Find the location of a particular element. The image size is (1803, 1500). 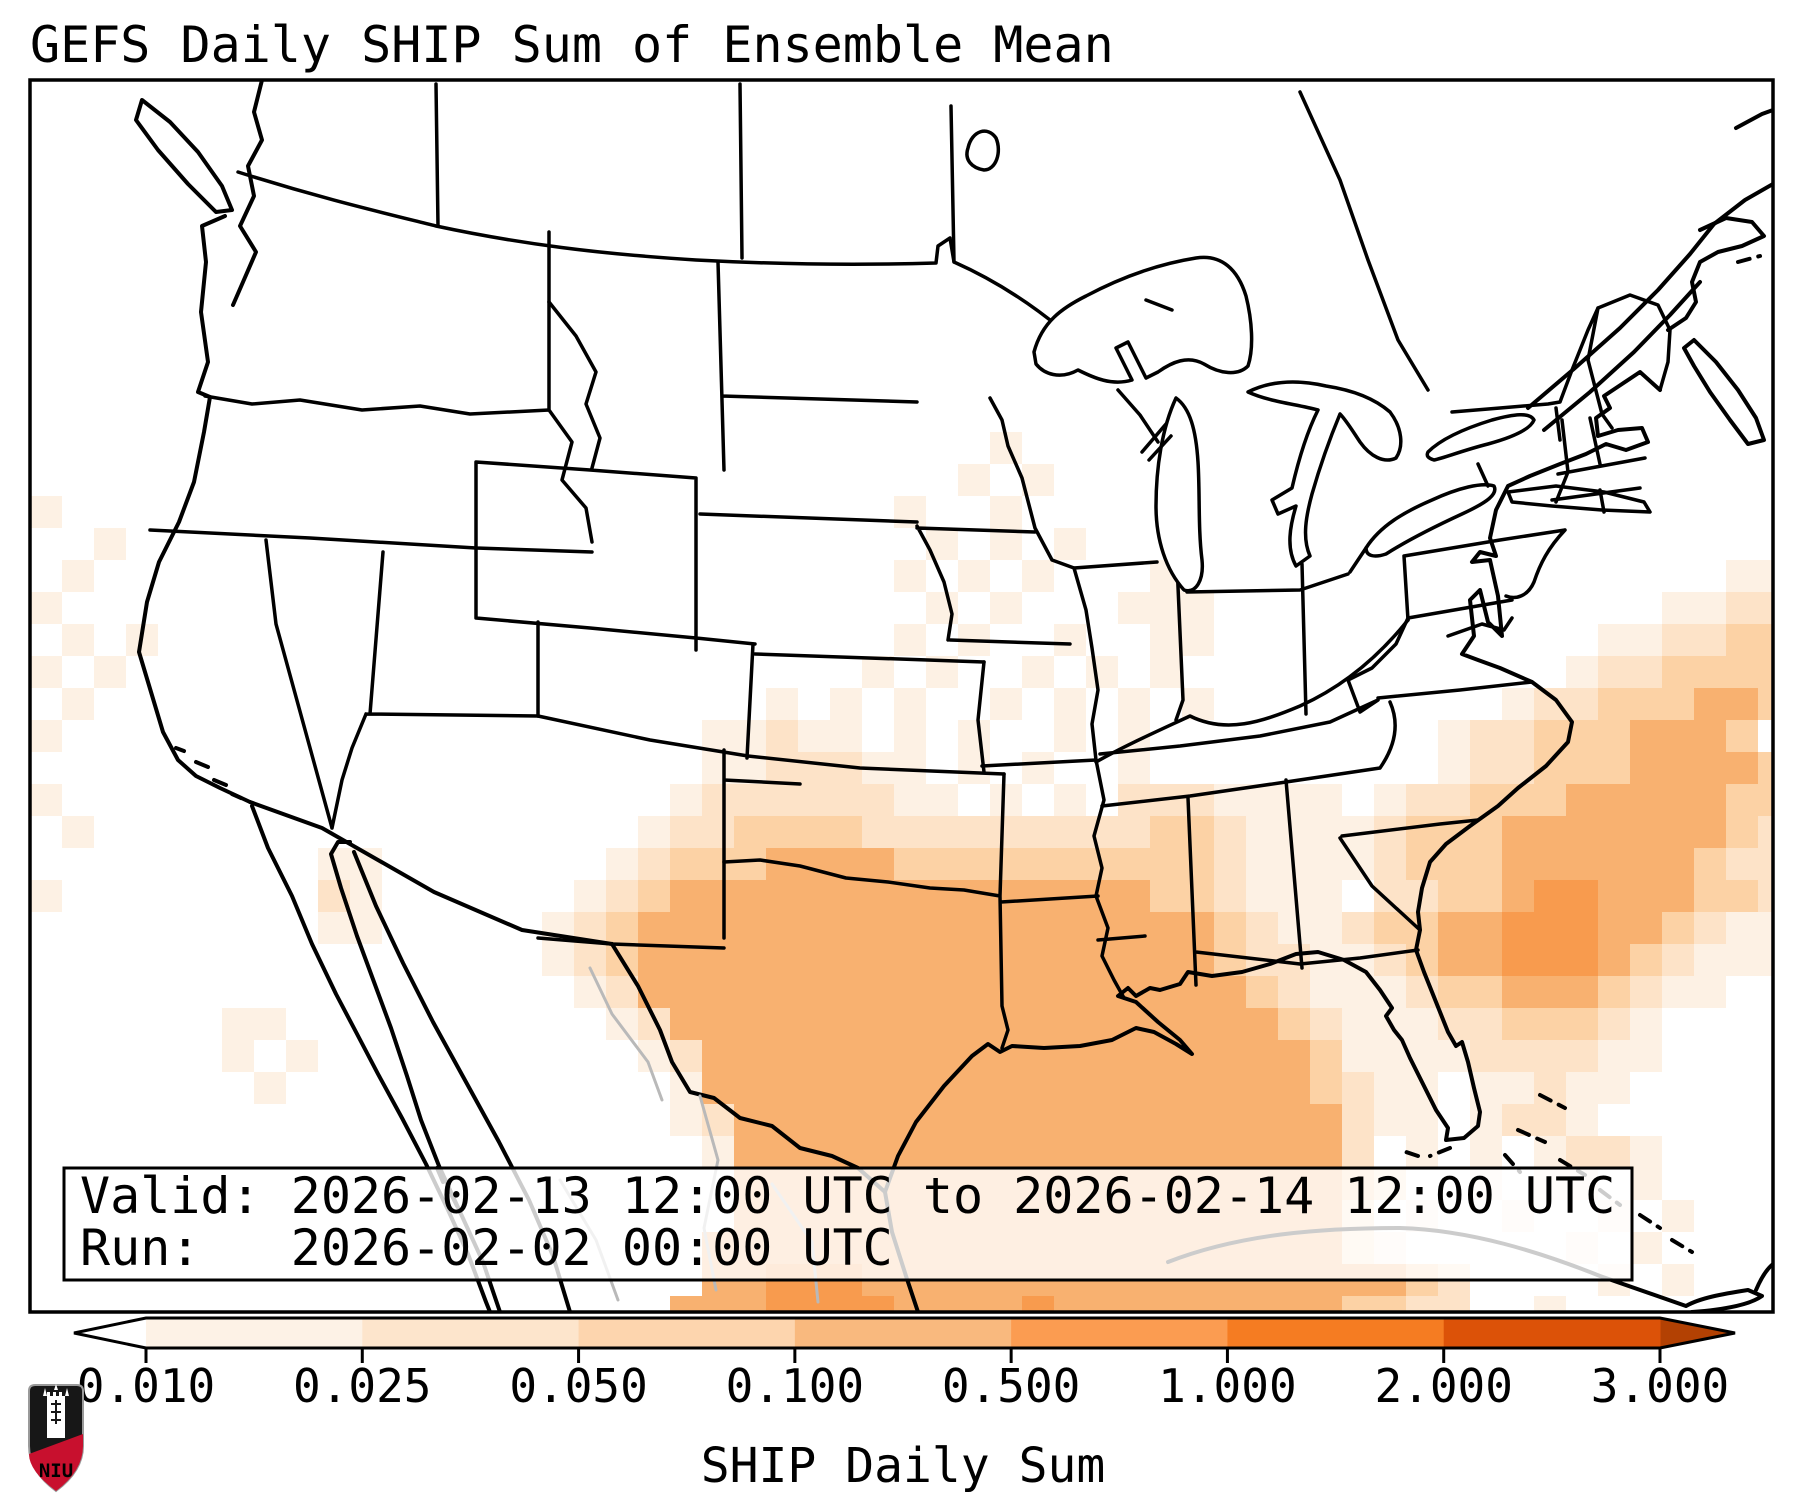

colorbar-tick-label: 0.050 is located at coordinates (578, 1386).